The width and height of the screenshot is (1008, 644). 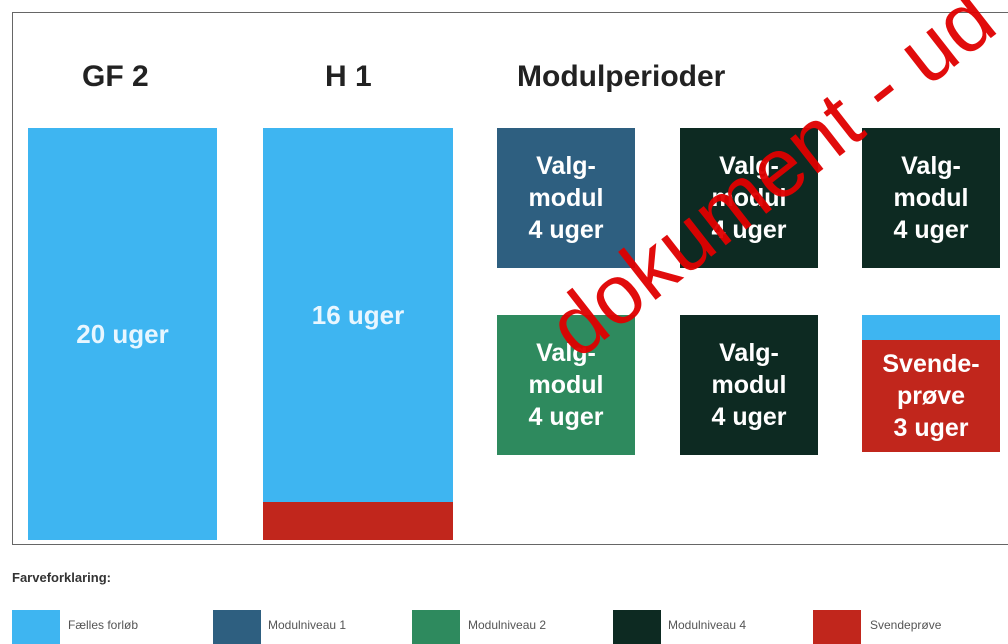 I want to click on legend-label: Modulniveau 1, so click(x=307, y=625).